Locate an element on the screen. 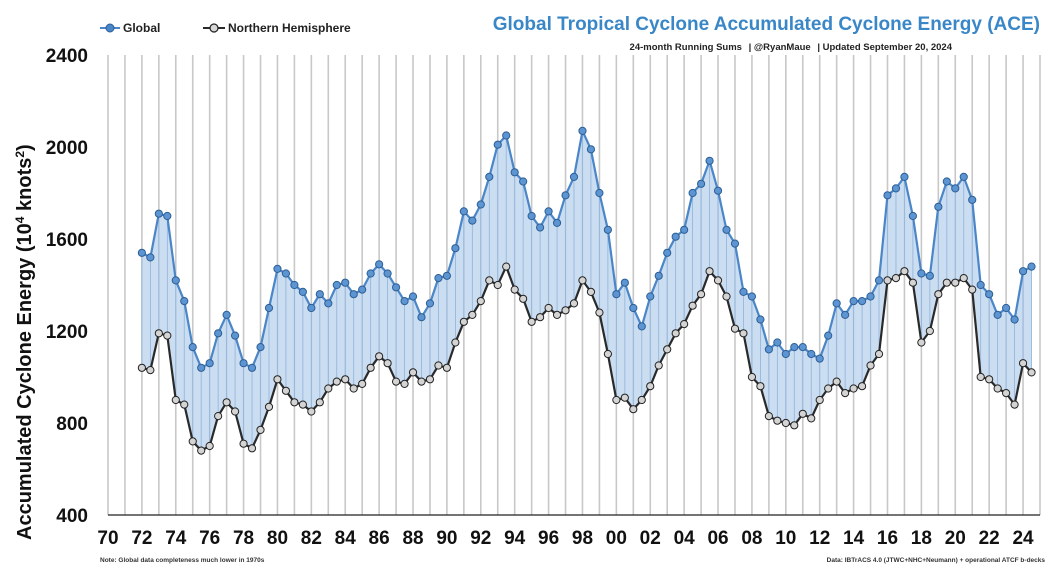 This screenshot has width=1047, height=566. subtitle-part-1: 24-month Running Sums is located at coordinates (686, 47).